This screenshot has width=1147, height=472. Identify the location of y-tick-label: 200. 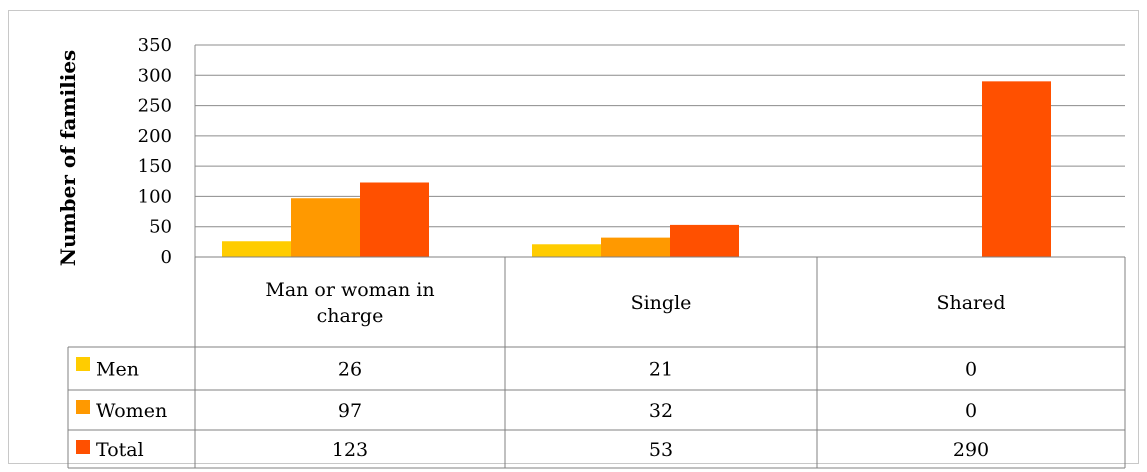
(155, 136).